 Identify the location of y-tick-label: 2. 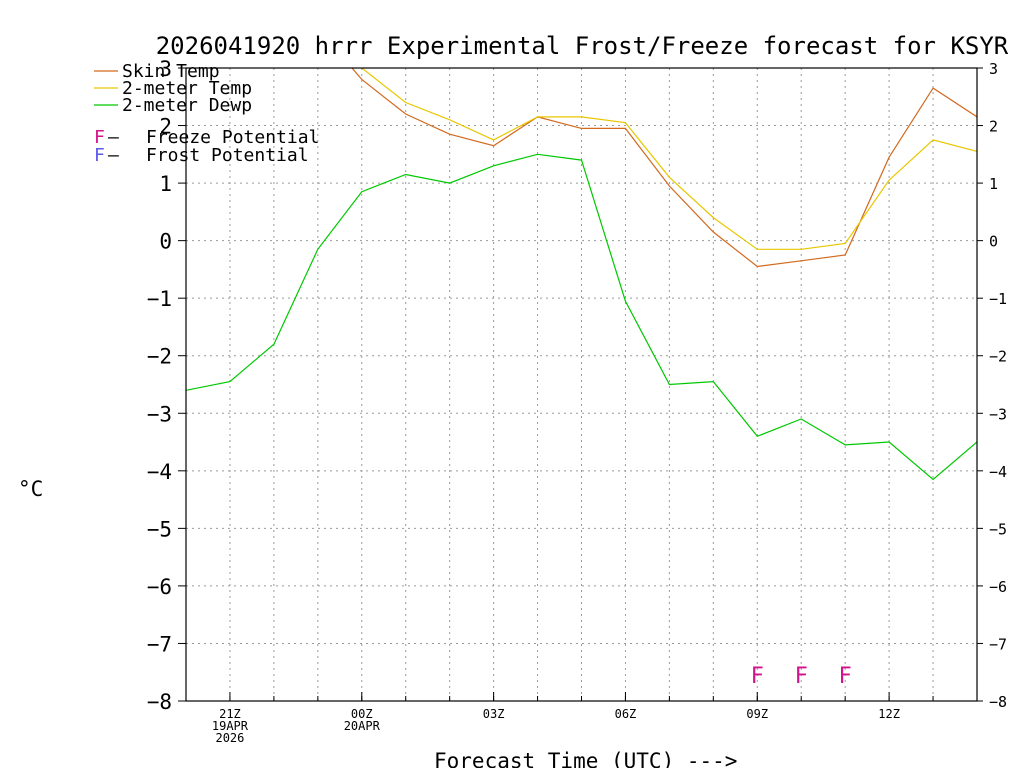
(165, 127).